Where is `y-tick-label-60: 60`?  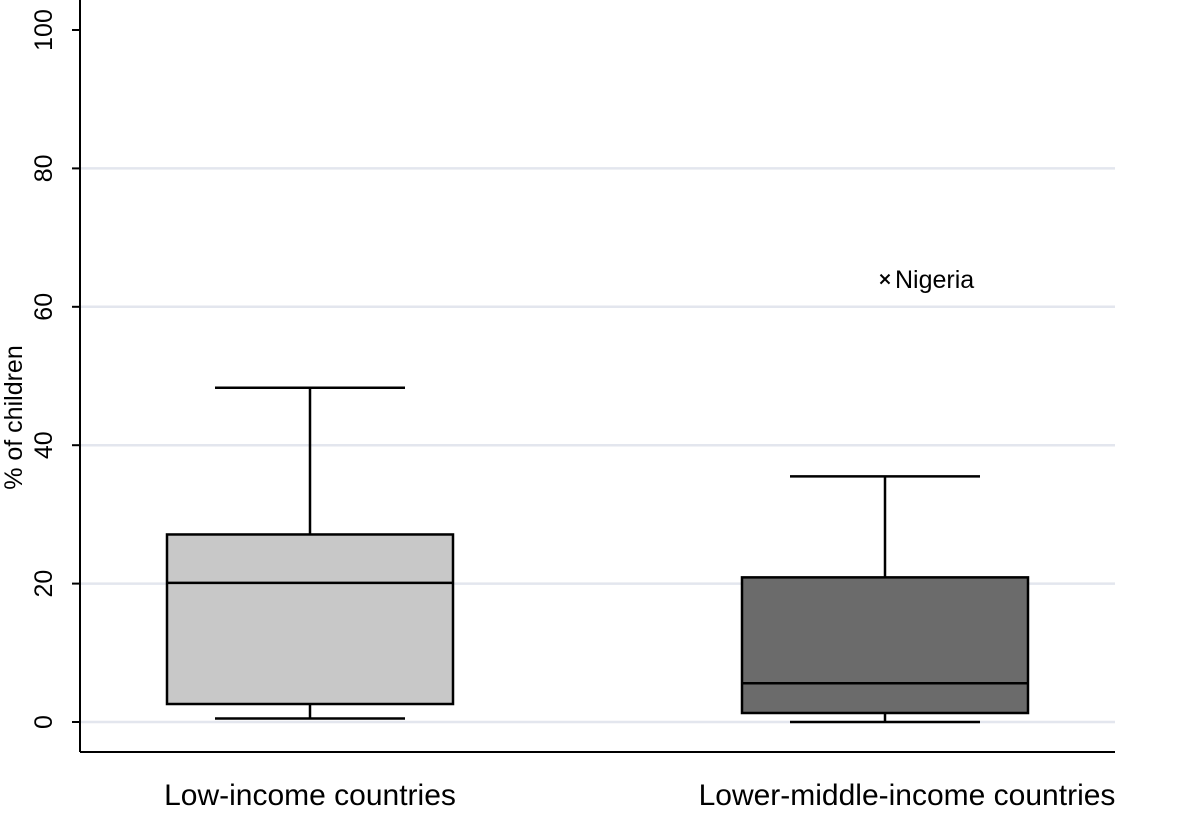 y-tick-label-60: 60 is located at coordinates (44, 307).